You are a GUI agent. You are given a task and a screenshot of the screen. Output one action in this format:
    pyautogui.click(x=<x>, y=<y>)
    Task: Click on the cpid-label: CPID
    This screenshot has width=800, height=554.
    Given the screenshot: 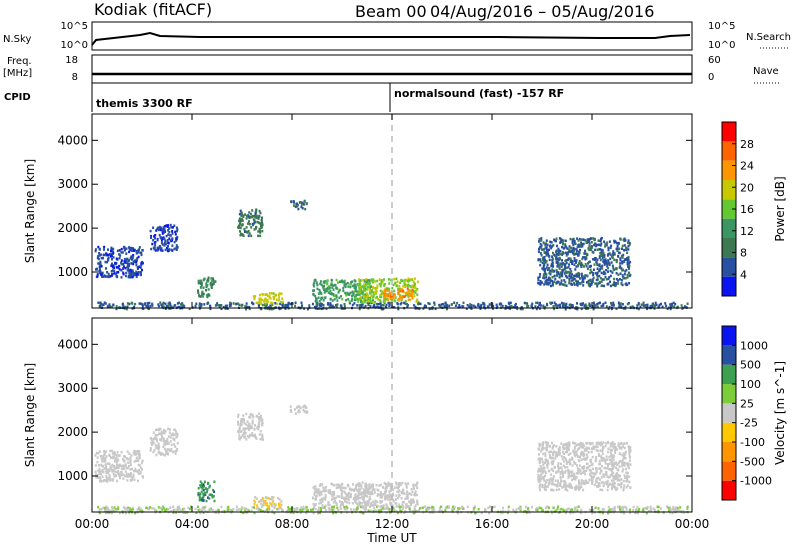 What is the action you would take?
    pyautogui.click(x=17, y=97)
    